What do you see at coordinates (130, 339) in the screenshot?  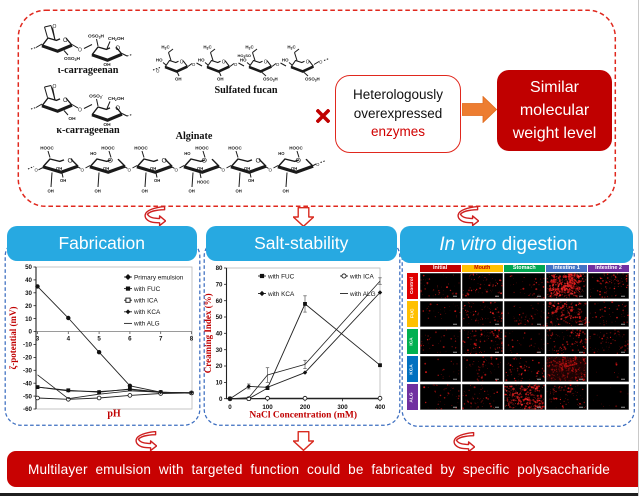 I see `svg-text: 6` at bounding box center [130, 339].